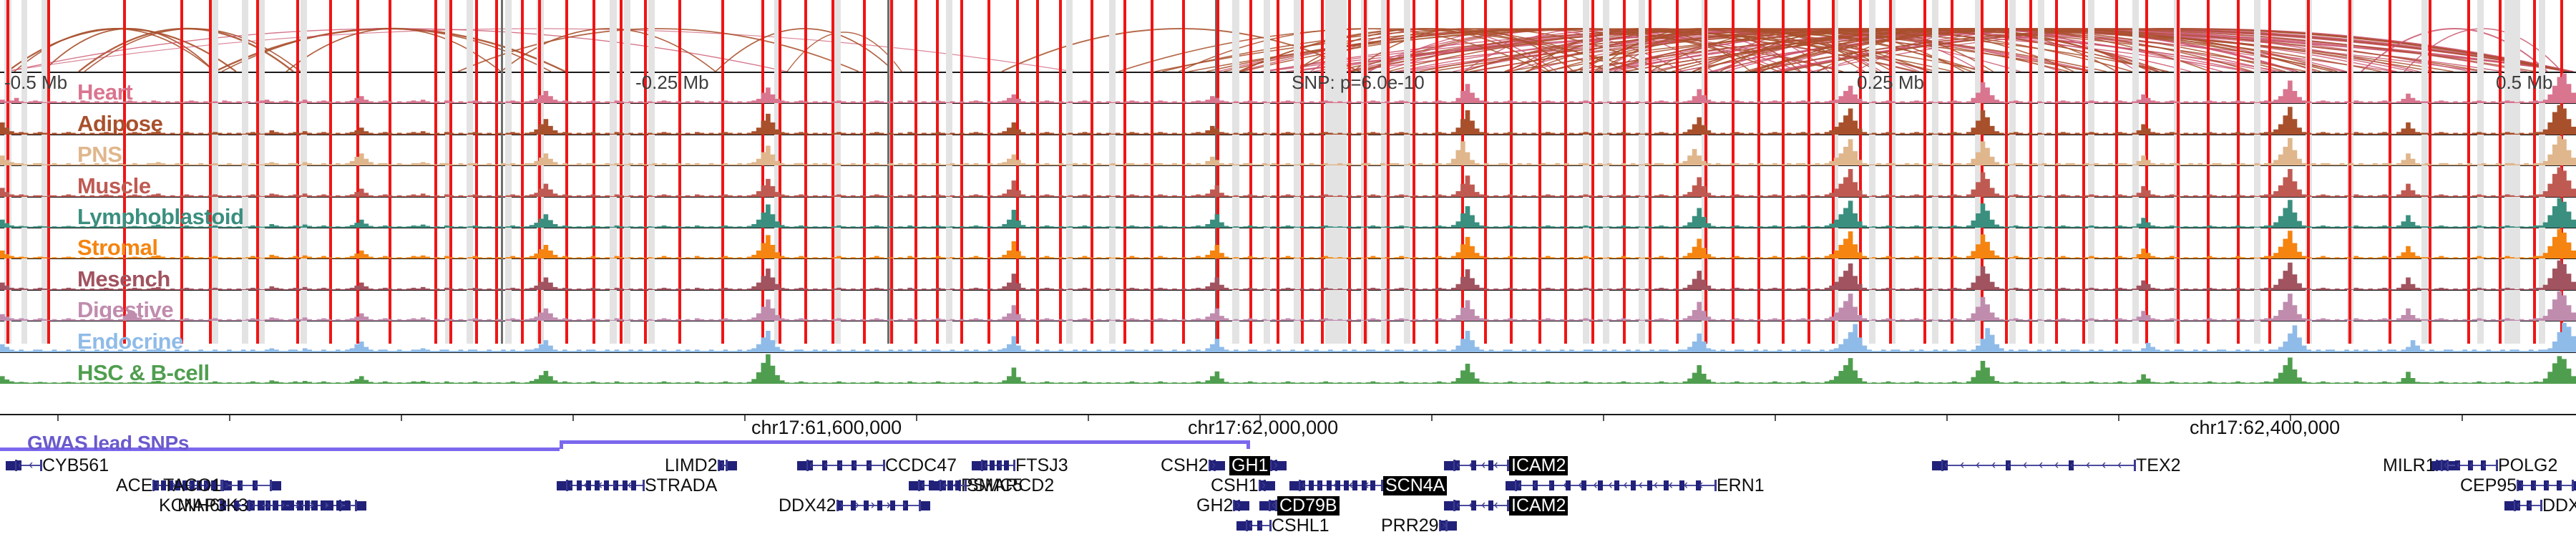 This screenshot has width=2576, height=537. What do you see at coordinates (1299, 505) in the screenshot?
I see `gene-cd79b: ‹ CD79B` at bounding box center [1299, 505].